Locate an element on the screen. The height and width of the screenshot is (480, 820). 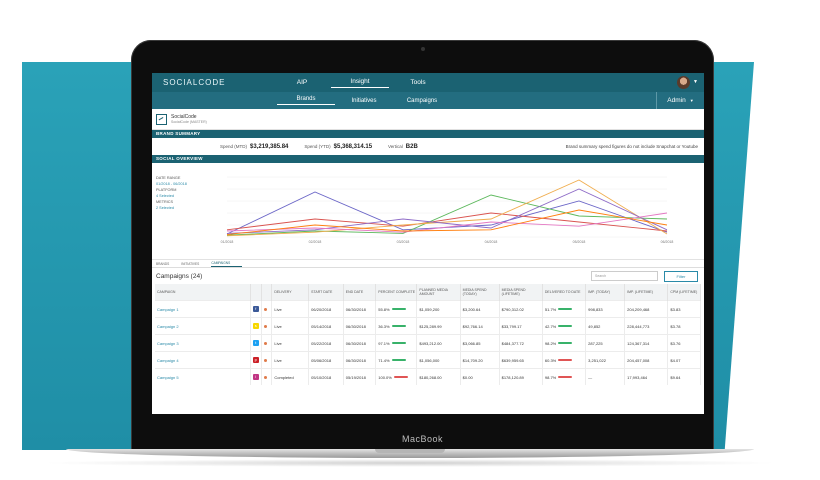
spend-lifetime-cell: $484,377.72 is located at coordinates (521, 343).